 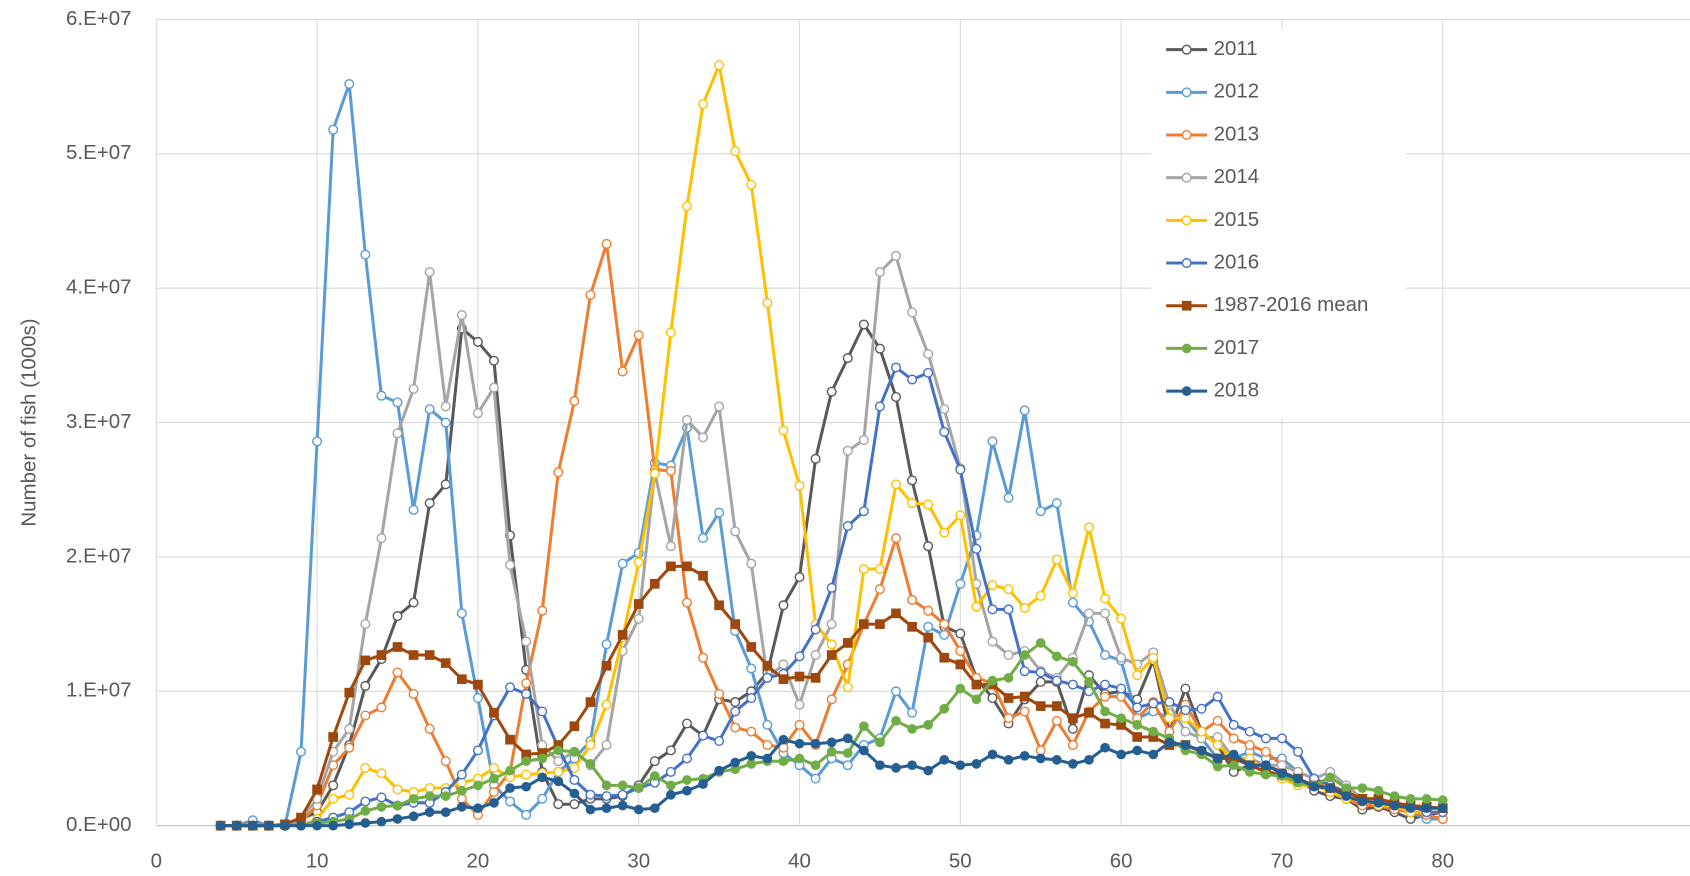 What do you see at coordinates (156, 860) in the screenshot?
I see `x-tick-label: 0` at bounding box center [156, 860].